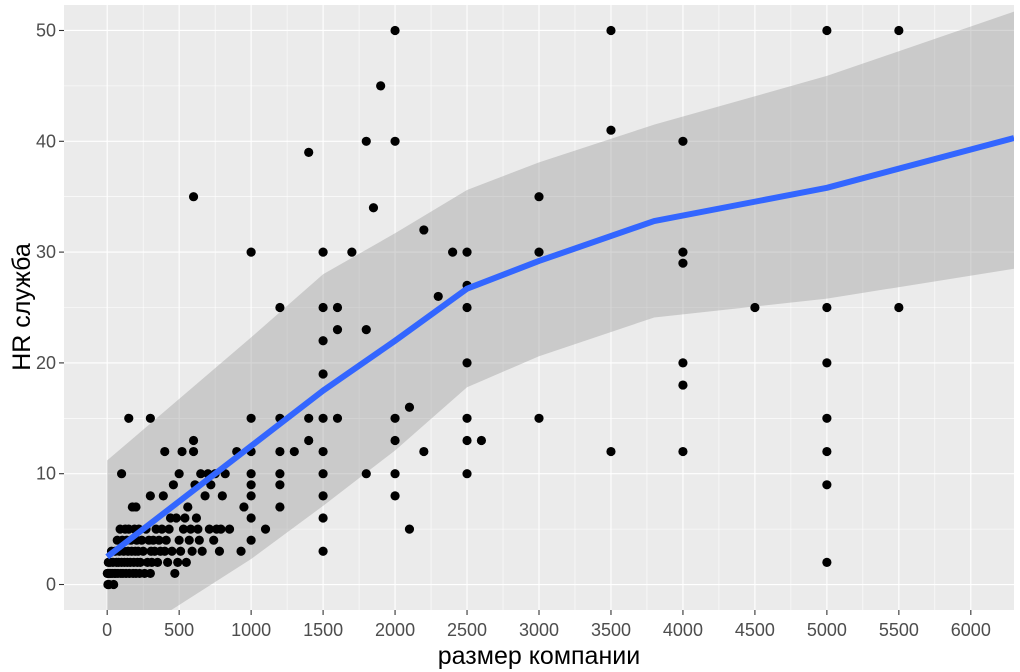 This screenshot has height=672, width=1020. Describe the element at coordinates (971, 630) in the screenshot. I see `x-tick-label: 6000` at that location.